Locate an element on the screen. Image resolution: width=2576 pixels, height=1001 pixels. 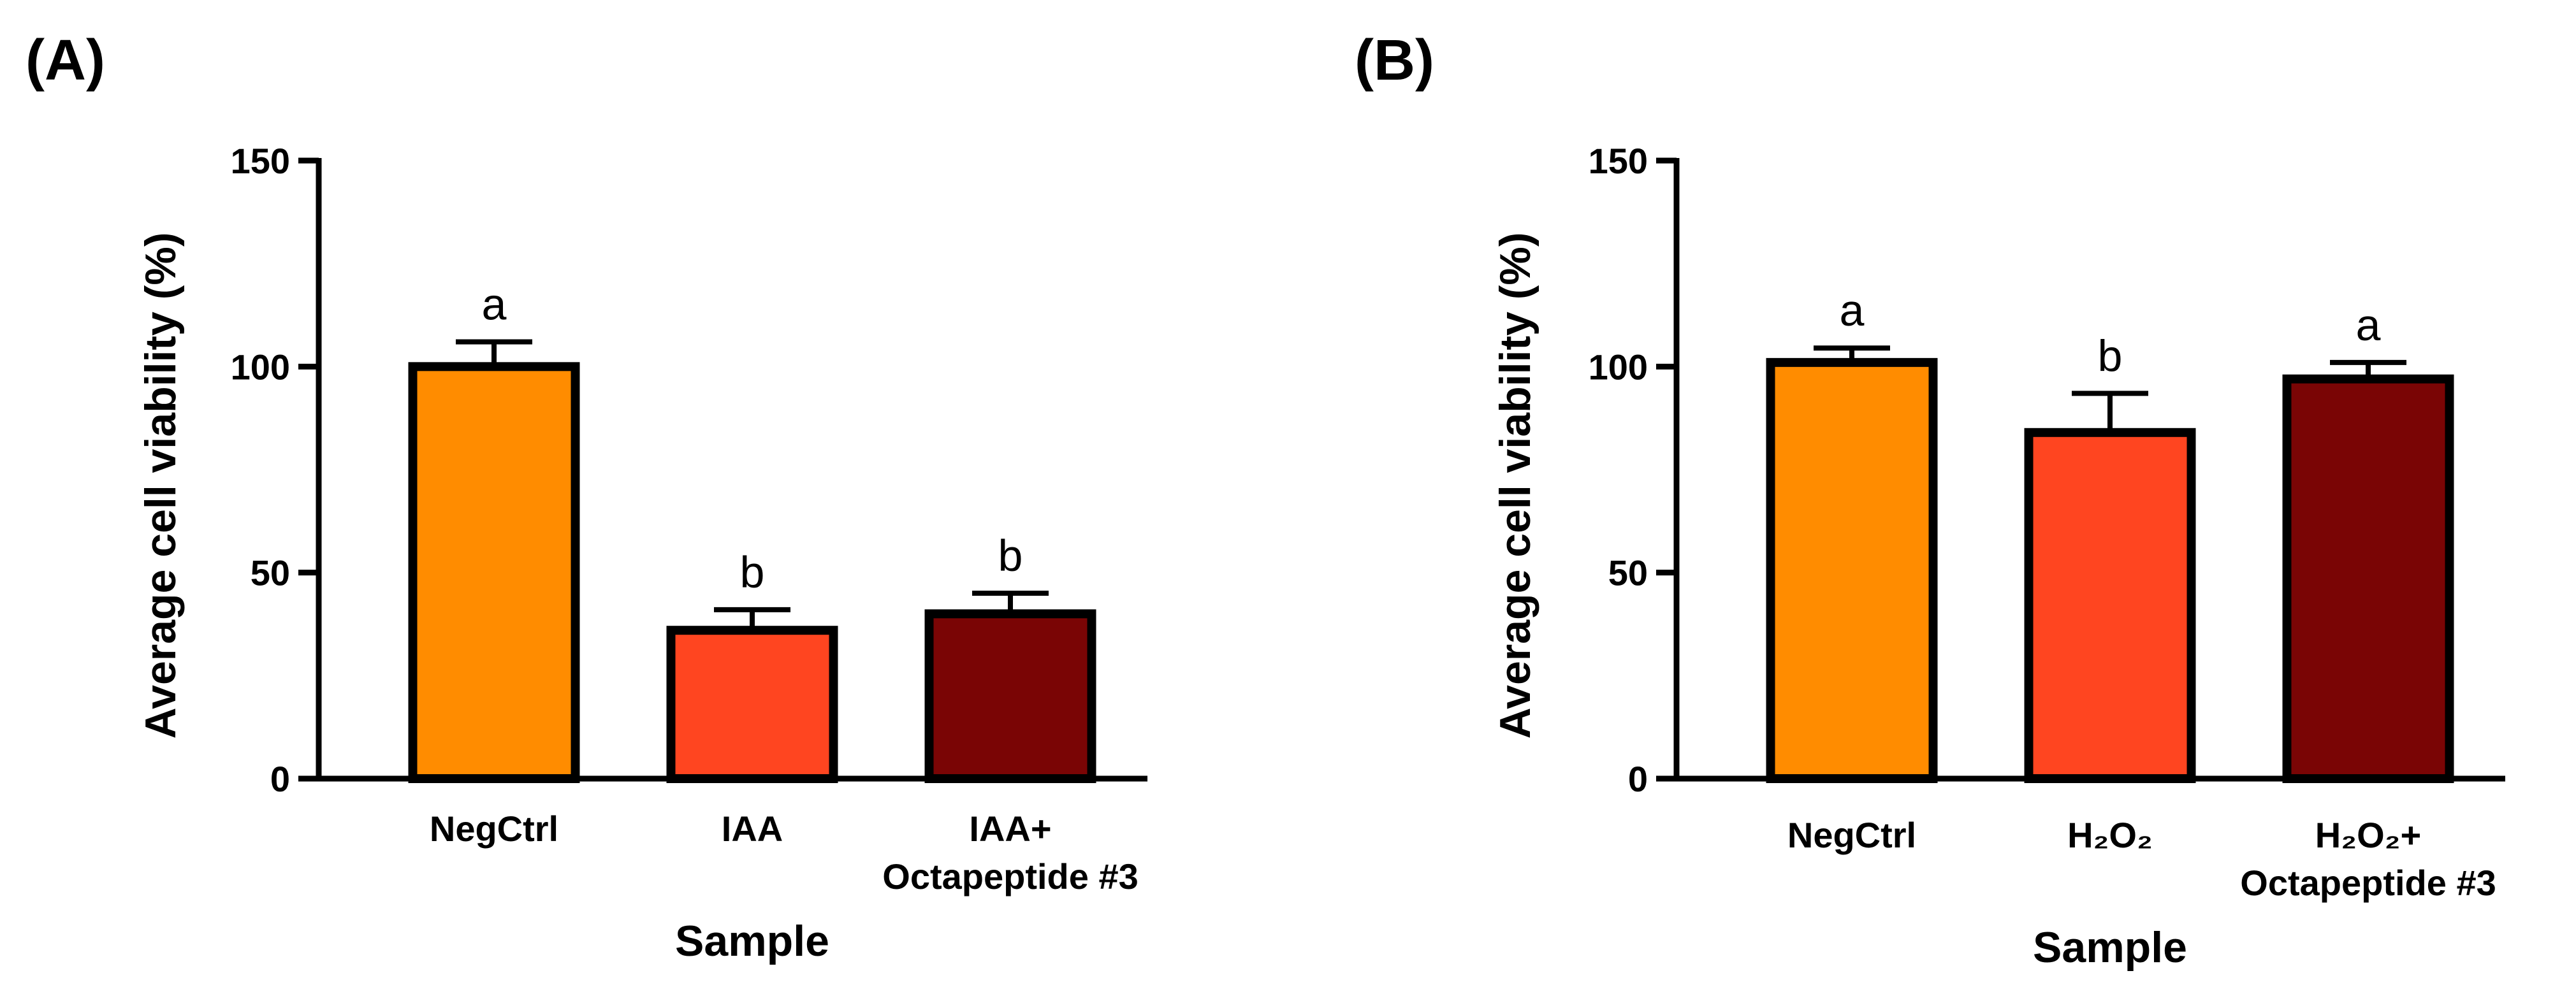
panel-label: (A) is located at coordinates (65, 60).